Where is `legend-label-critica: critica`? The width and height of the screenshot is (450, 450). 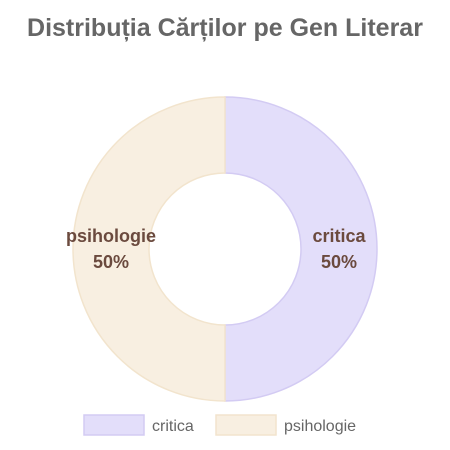
legend-label-critica: critica is located at coordinates (173, 426).